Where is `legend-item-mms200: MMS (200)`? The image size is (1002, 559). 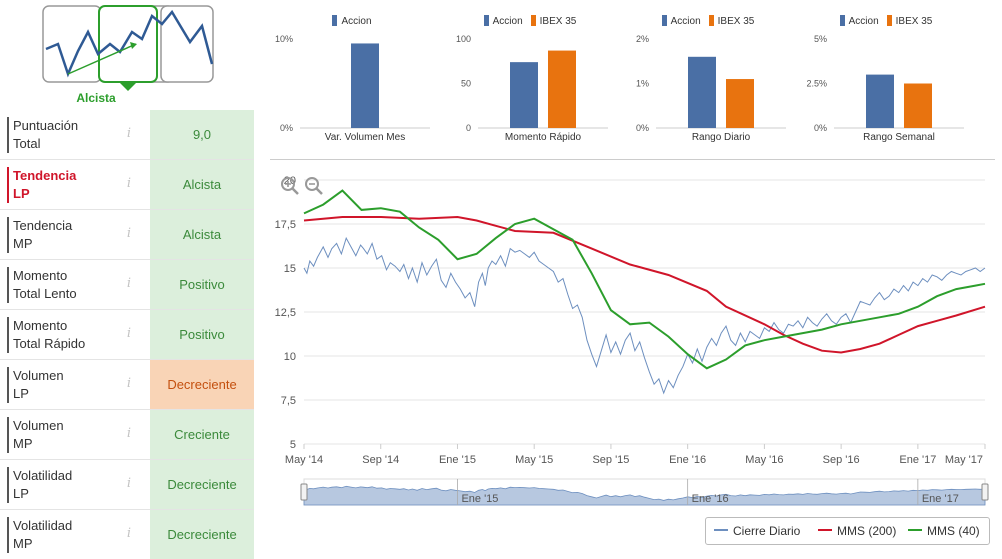 legend-item-mms200: MMS (200) is located at coordinates (857, 531).